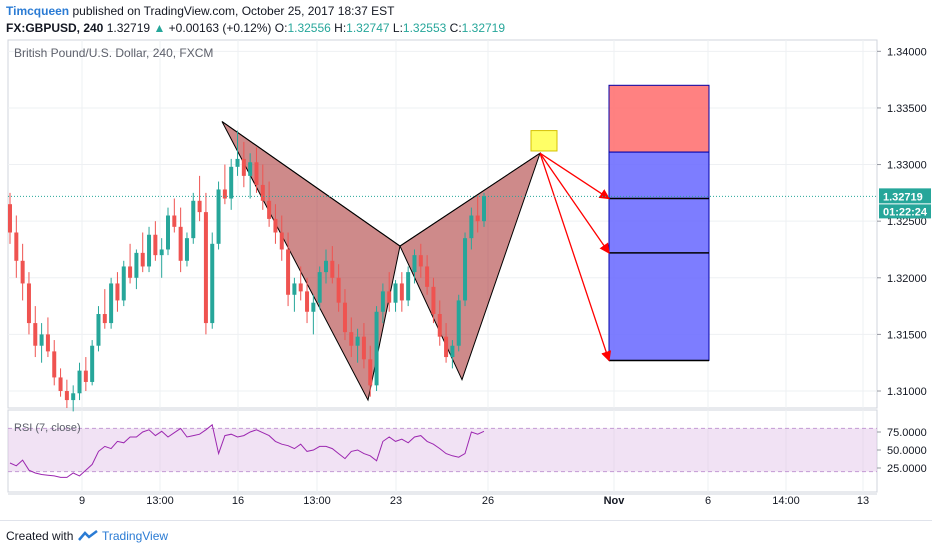 Image resolution: width=932 pixels, height=551 pixels. What do you see at coordinates (907, 52) in the screenshot?
I see `price-tick-label: 1.34000` at bounding box center [907, 52].